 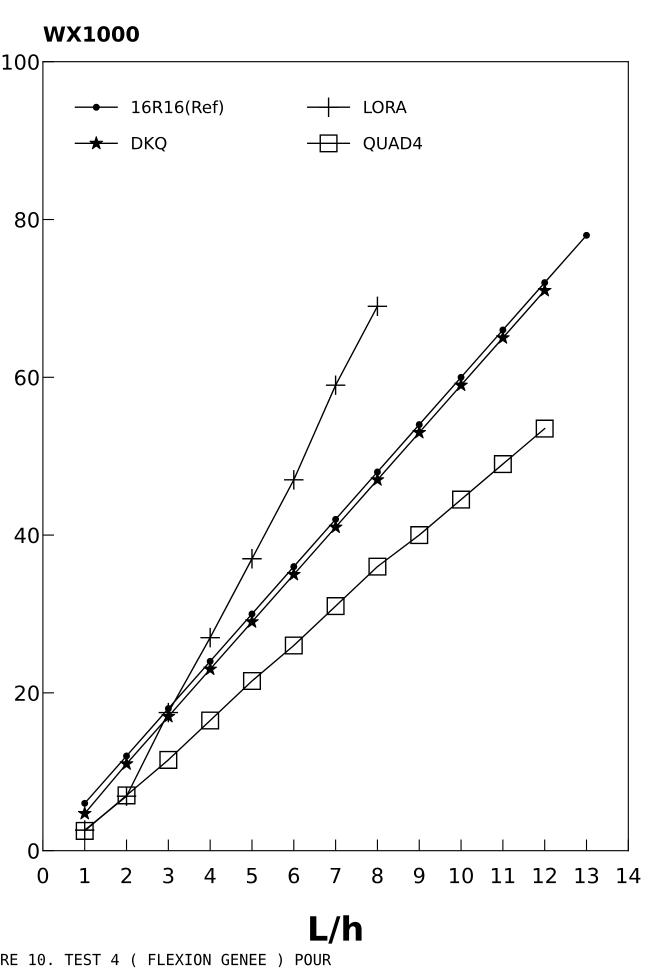 I want to click on y-tick-label: 0, so click(x=33, y=851).